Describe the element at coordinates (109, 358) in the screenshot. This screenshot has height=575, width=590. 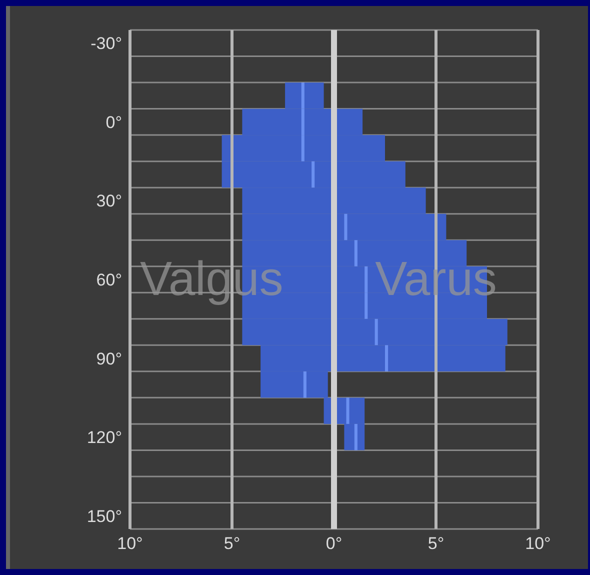
I see `y-tick-label: 90°` at that location.